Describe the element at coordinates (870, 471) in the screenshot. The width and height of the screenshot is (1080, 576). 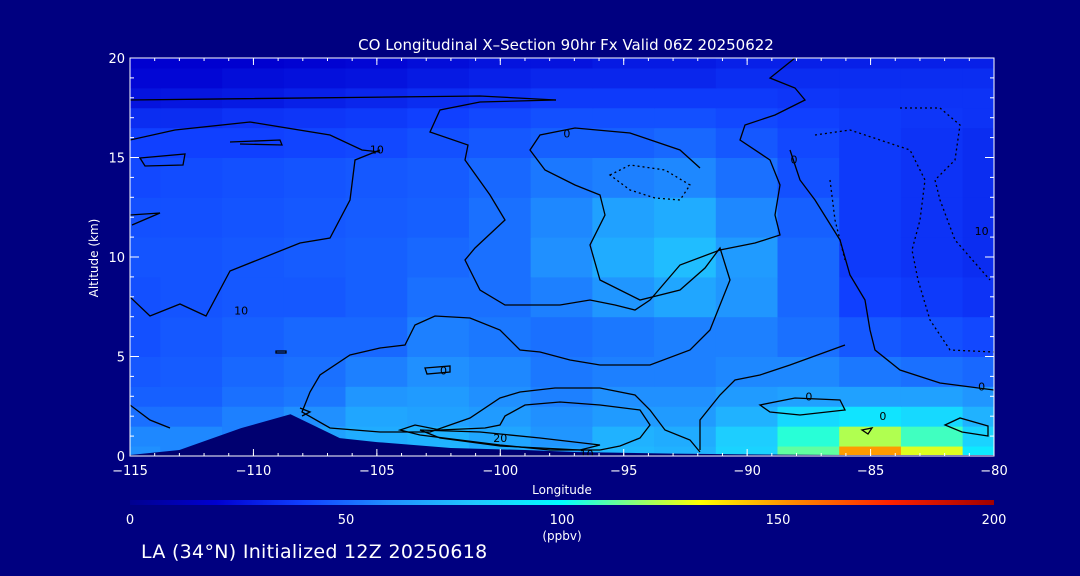
I see `x-tick-label: −85` at that location.